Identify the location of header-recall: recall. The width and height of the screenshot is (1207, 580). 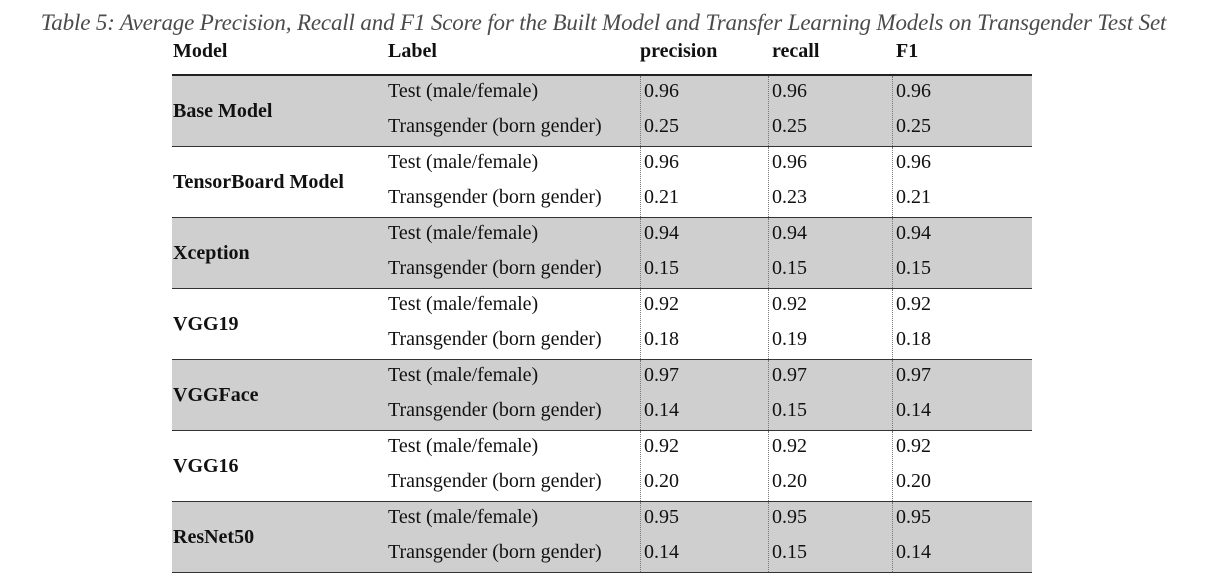
(796, 51).